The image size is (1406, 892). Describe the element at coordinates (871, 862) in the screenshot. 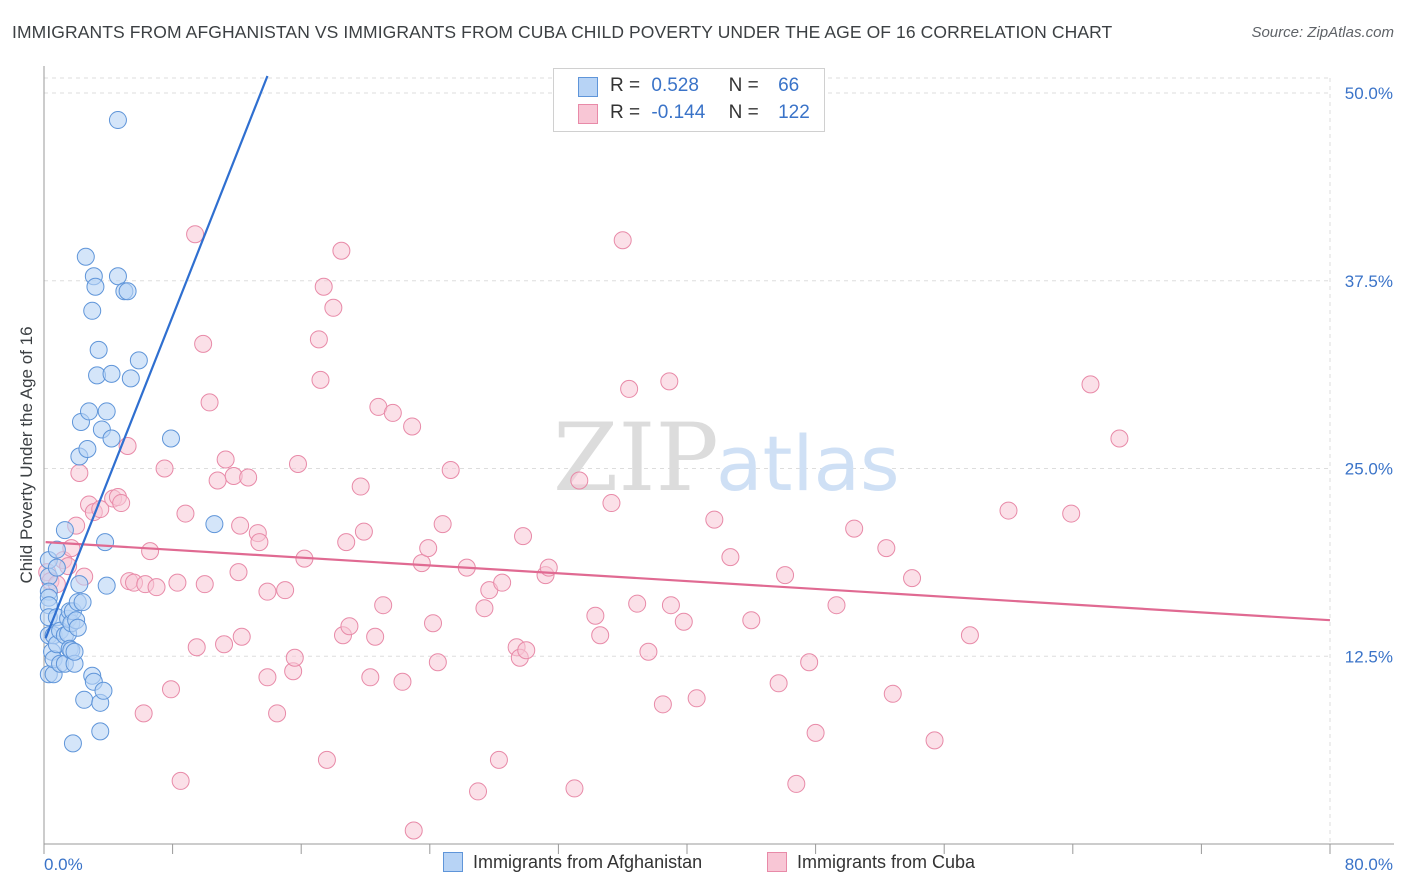

I see `bottom-legend-cuba: Immigrants from Cuba` at that location.